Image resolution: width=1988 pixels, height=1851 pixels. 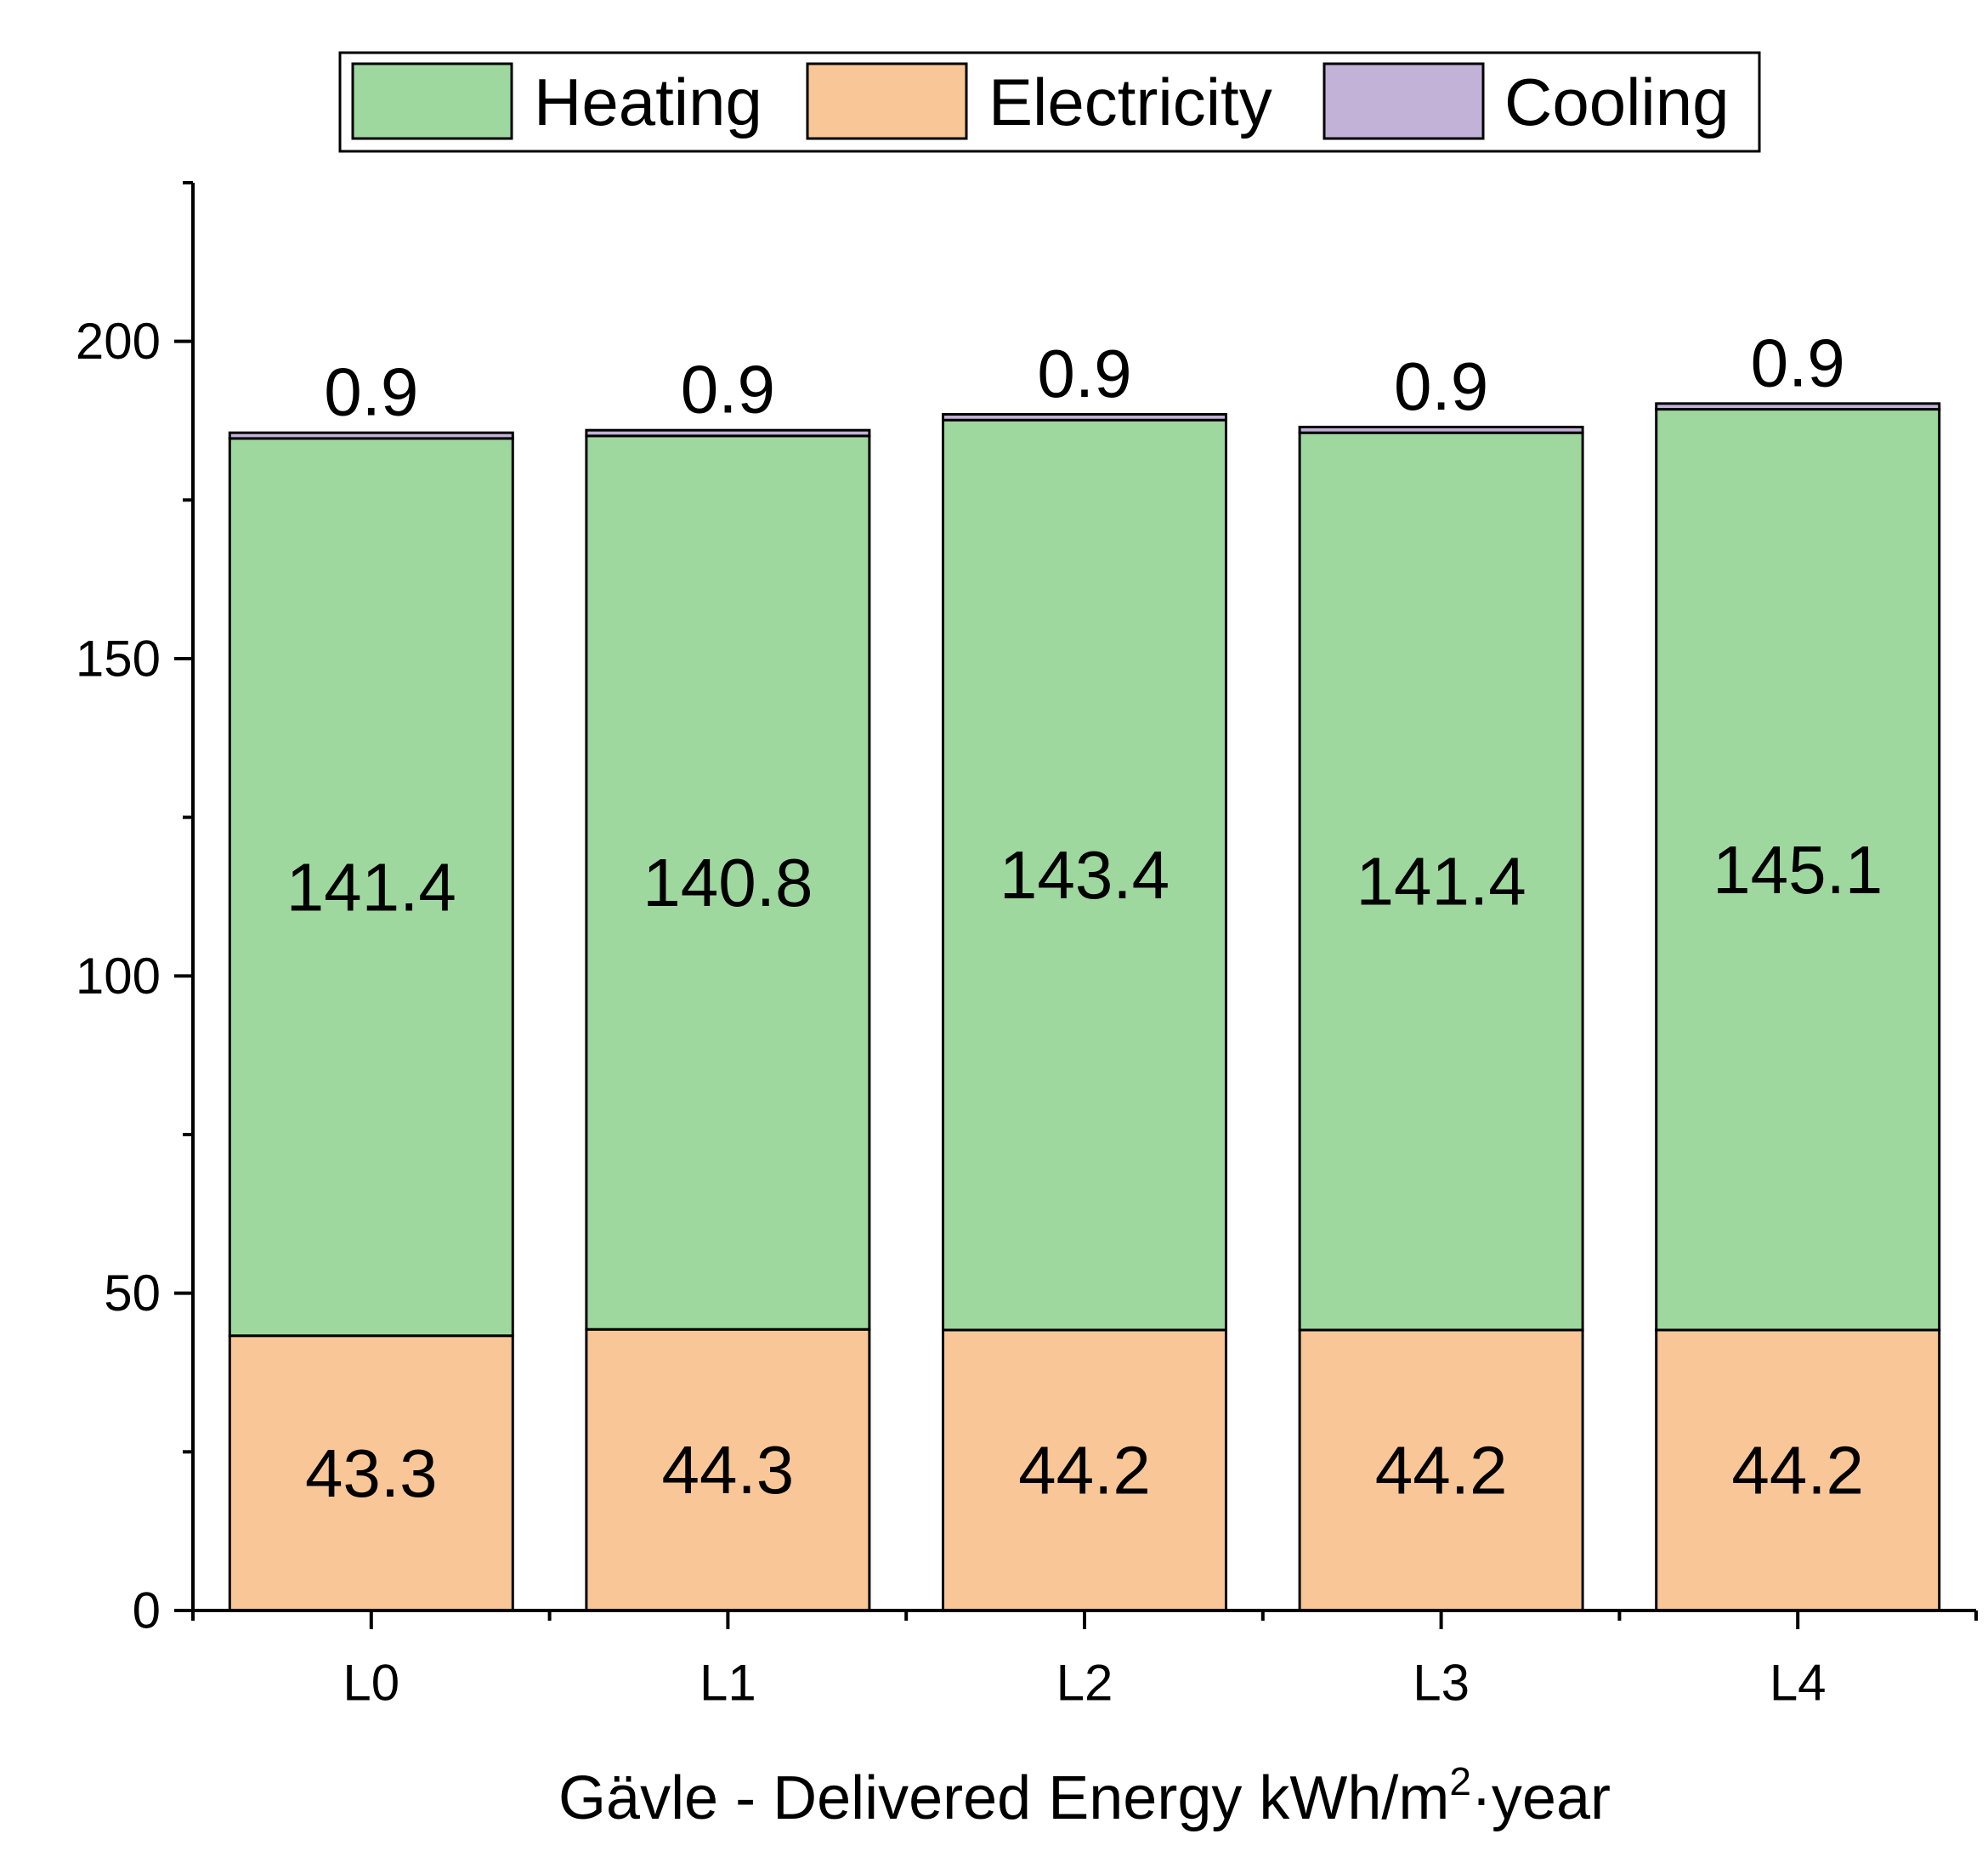 I want to click on x-tick-label-l4: L4, so click(x=1798, y=1683).